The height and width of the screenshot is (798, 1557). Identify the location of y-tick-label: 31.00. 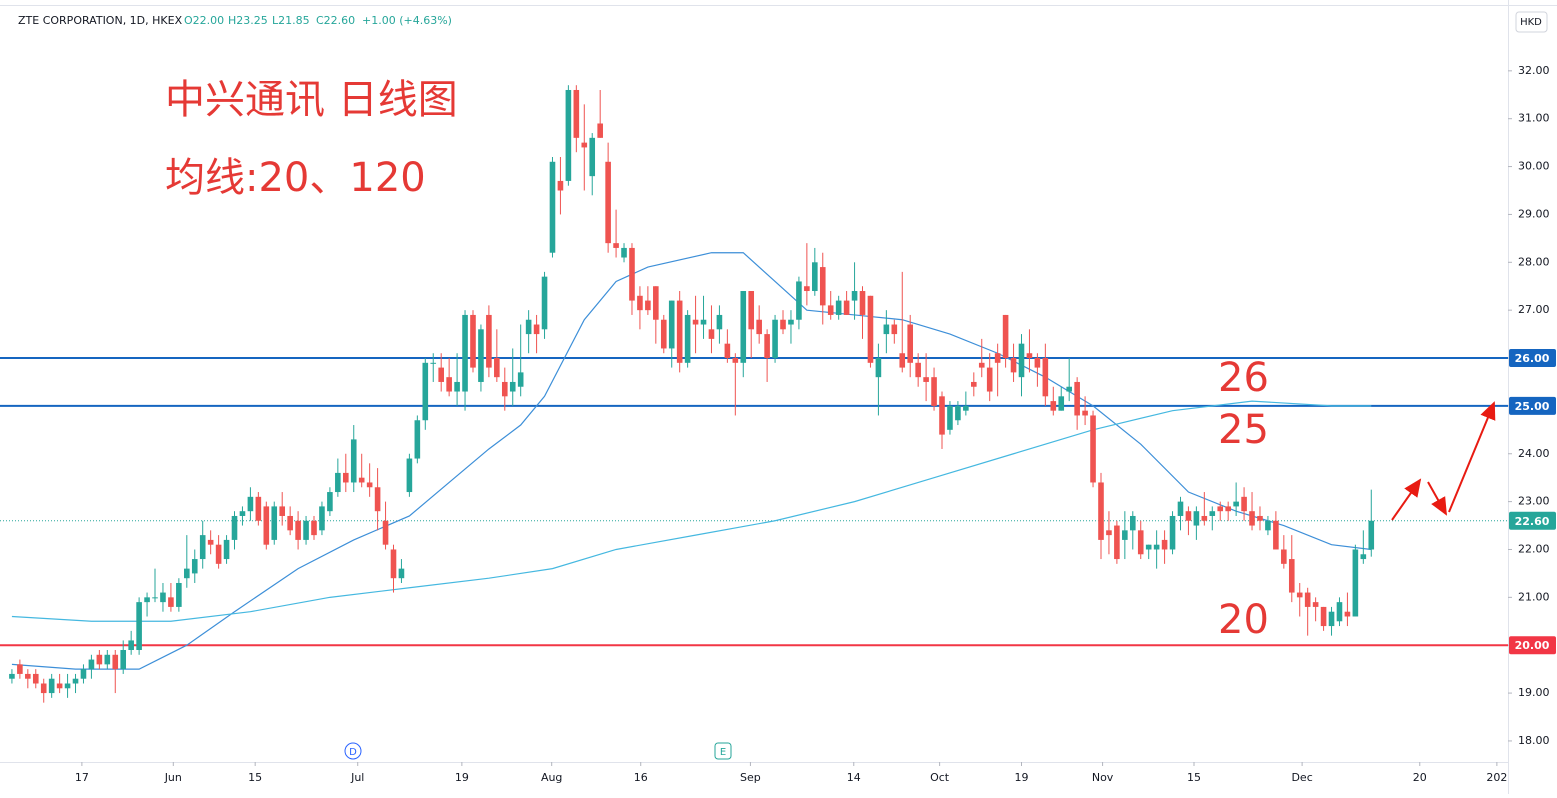
(1534, 118).